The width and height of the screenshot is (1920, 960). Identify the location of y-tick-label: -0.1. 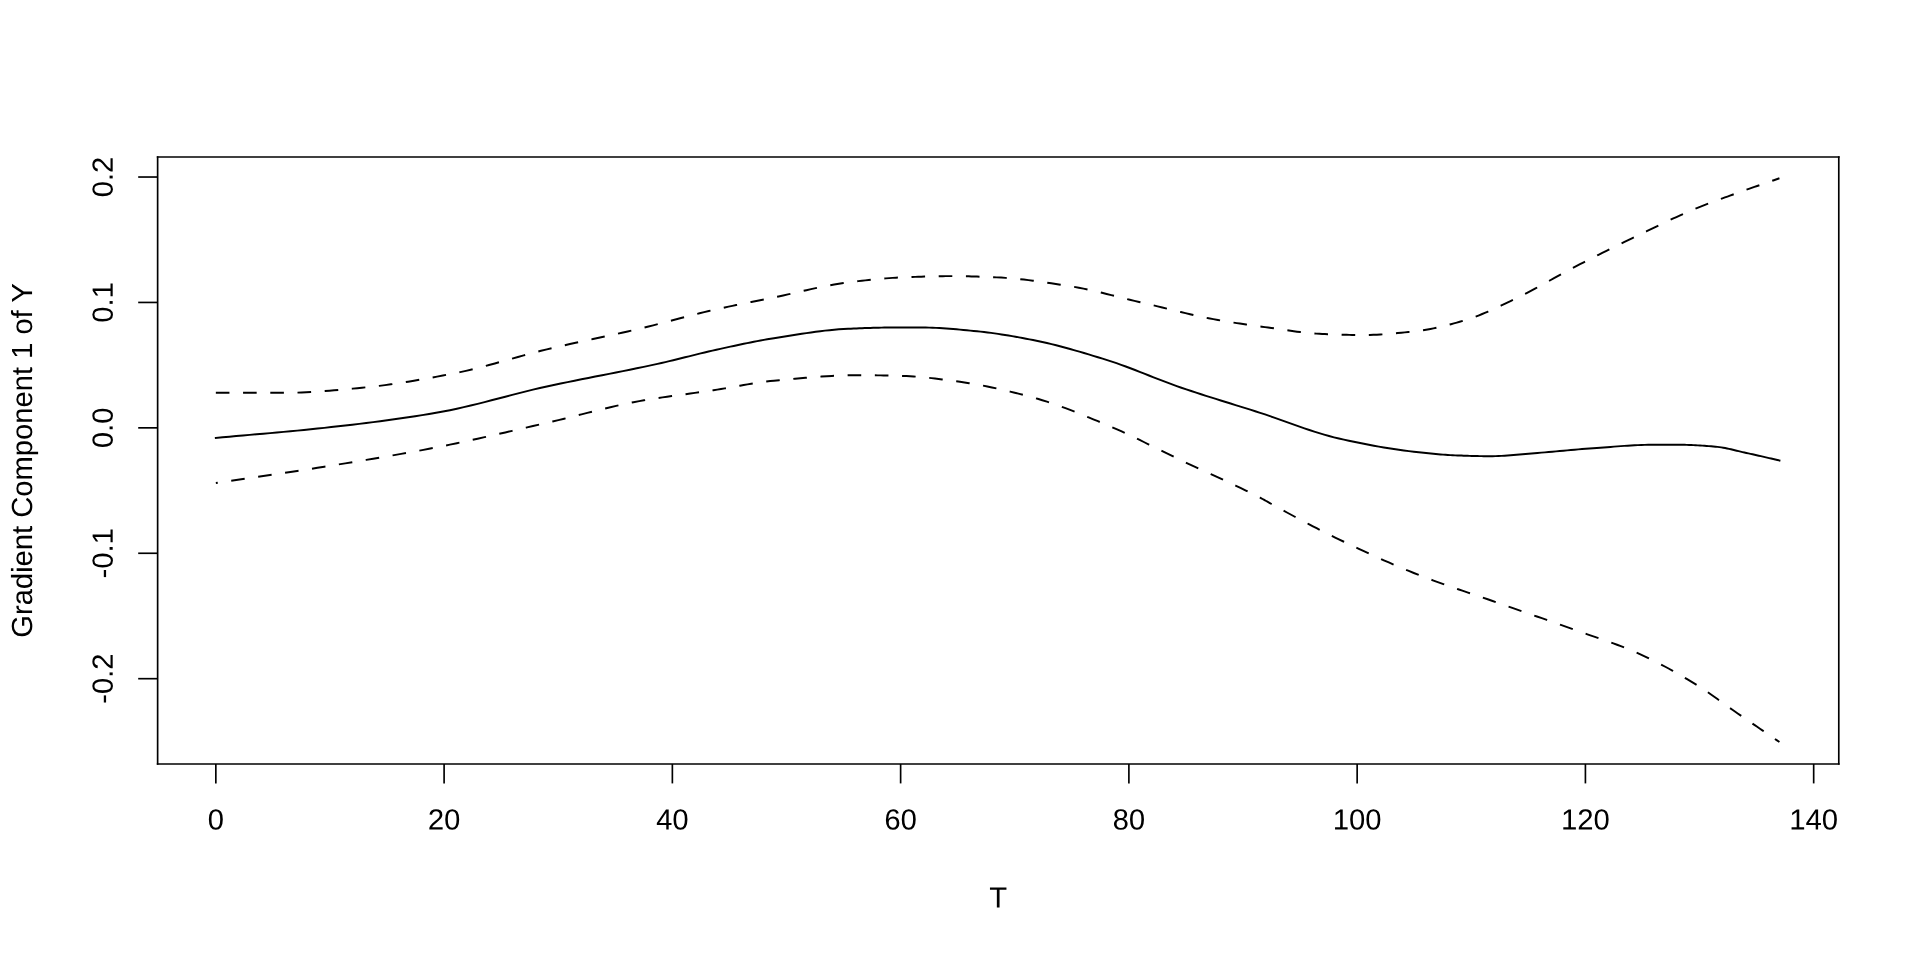
(102, 553).